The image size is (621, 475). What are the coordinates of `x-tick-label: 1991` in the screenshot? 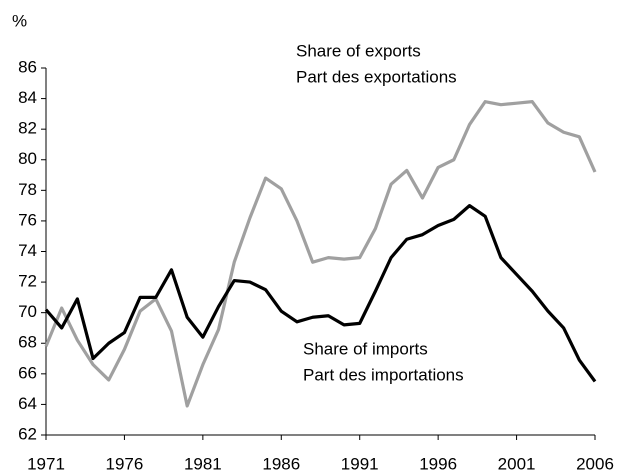 It's located at (360, 463).